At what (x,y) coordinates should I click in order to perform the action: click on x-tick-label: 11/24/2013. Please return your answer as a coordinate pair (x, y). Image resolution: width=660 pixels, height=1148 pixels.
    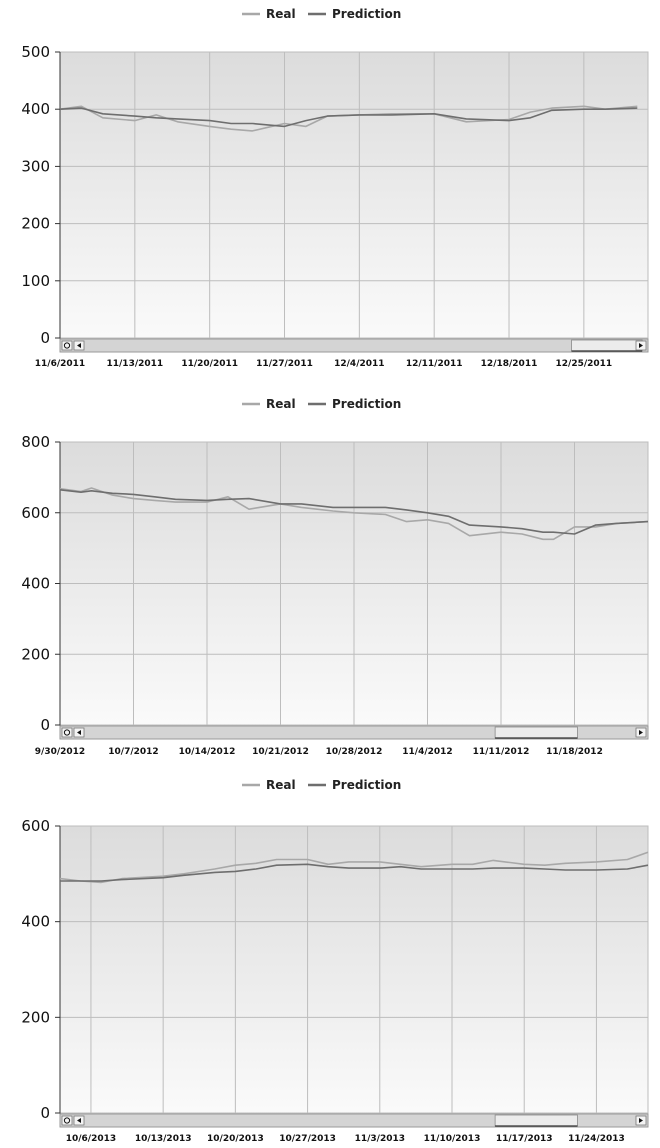
    Looking at the image, I should click on (596, 1139).